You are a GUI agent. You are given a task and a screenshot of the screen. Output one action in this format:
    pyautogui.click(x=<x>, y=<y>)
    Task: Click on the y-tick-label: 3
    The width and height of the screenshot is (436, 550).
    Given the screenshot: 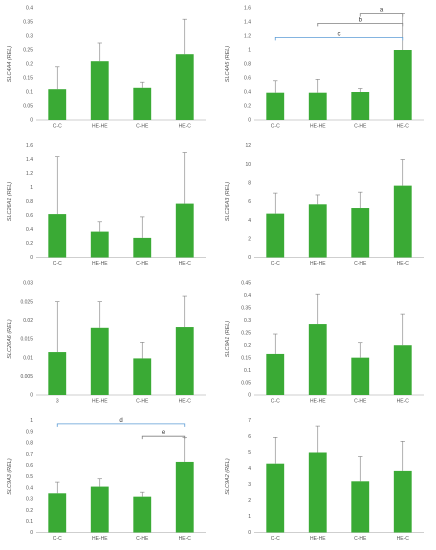 What is the action you would take?
    pyautogui.click(x=249, y=485)
    